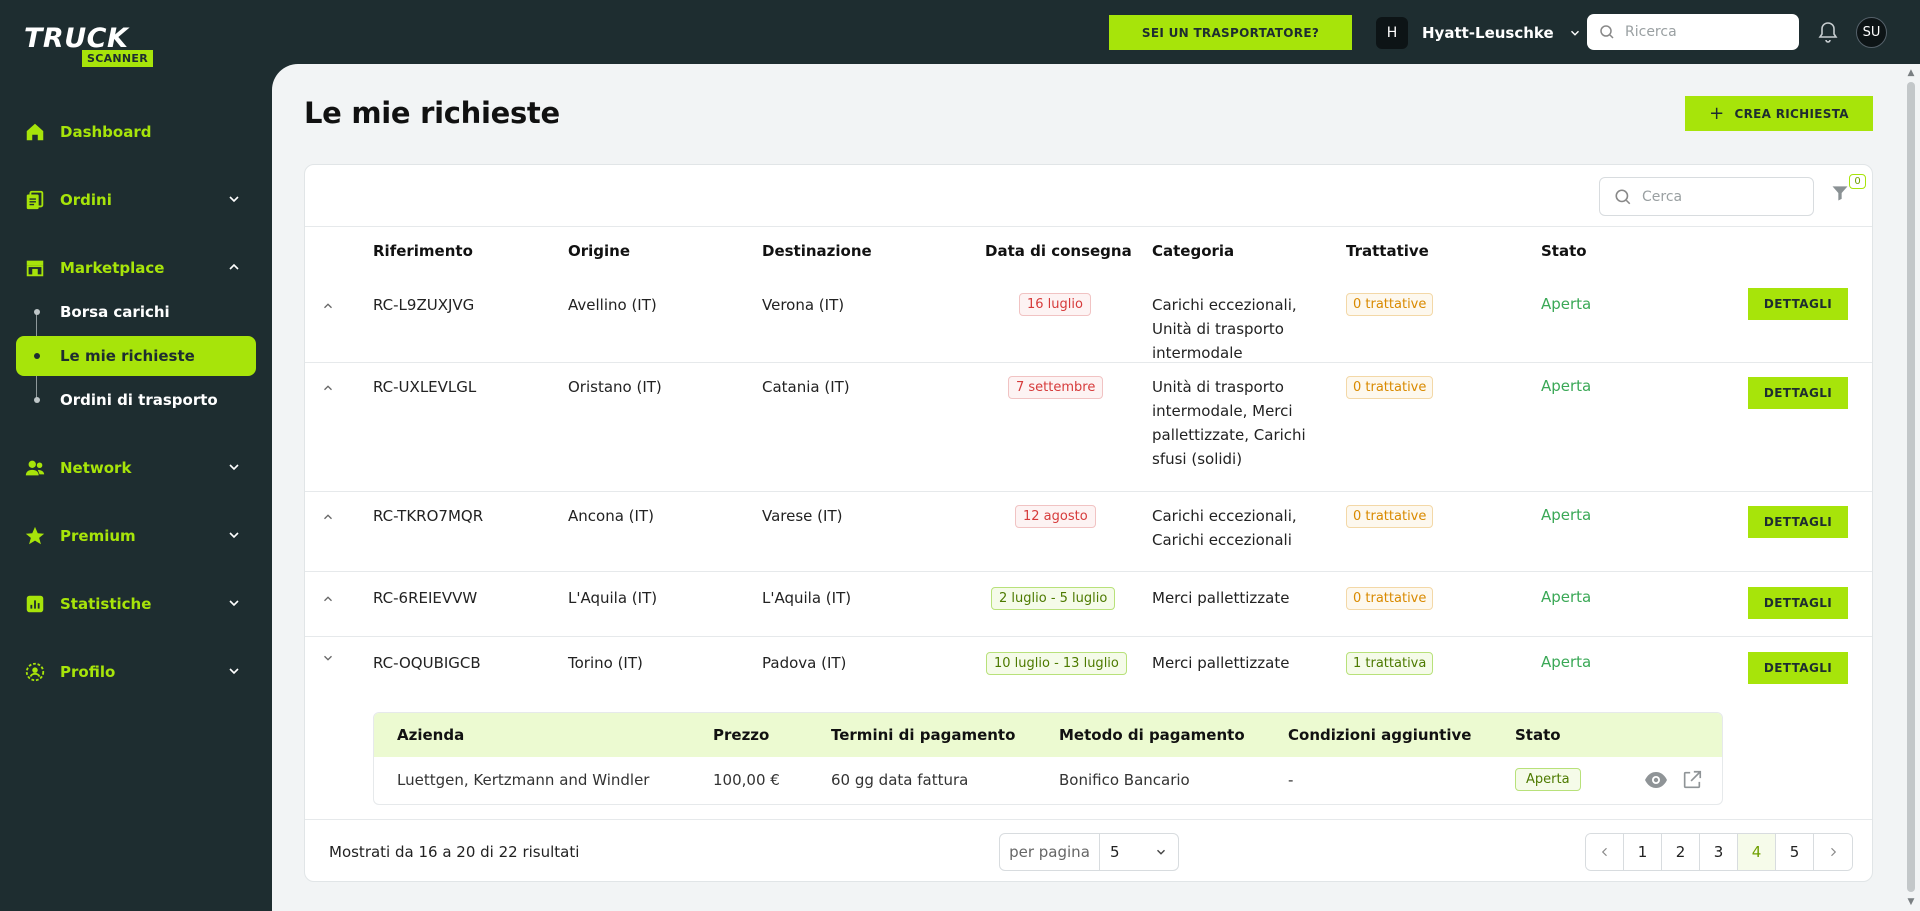  Describe the element at coordinates (1055, 304) in the screenshot. I see `date-badge: 16 luglio` at that location.